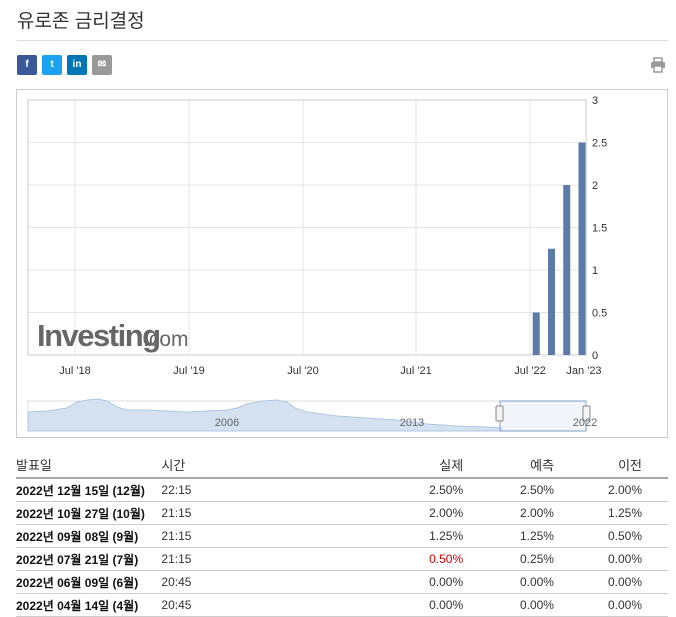  I want to click on x-tick-label: Jan '23, so click(583, 371).